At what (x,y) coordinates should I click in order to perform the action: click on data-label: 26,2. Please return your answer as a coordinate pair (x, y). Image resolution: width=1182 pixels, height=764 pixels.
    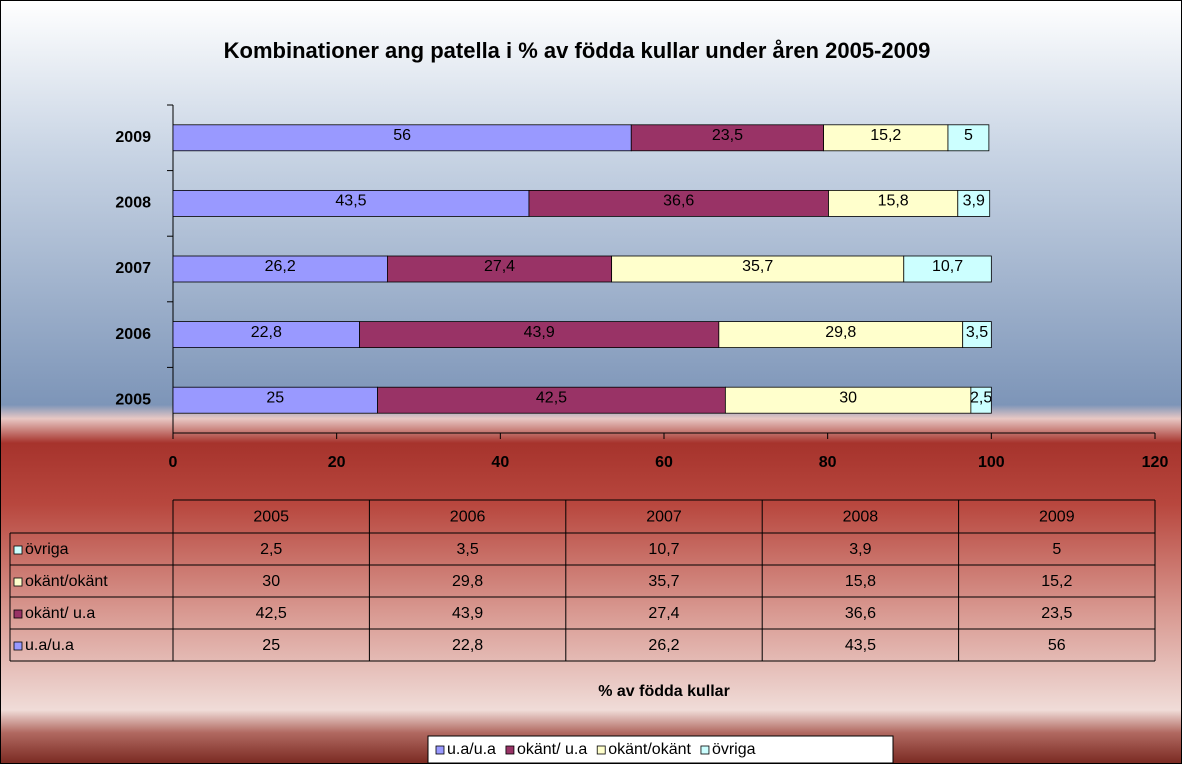
    Looking at the image, I should click on (280, 266).